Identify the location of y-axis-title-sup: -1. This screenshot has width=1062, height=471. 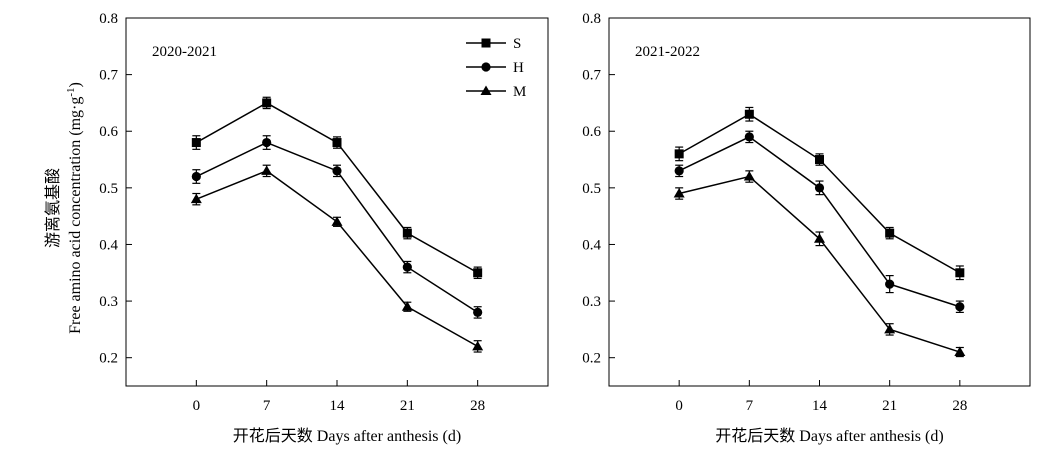
(71, 91).